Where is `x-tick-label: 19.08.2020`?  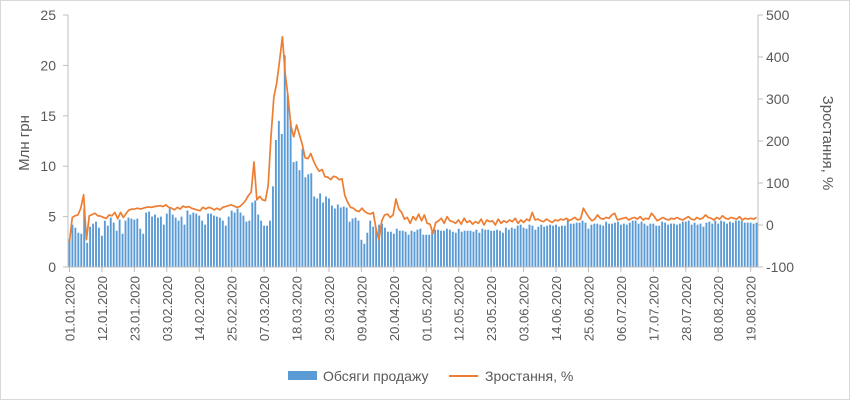
x-tick-label: 19.08.2020 is located at coordinates (751, 308).